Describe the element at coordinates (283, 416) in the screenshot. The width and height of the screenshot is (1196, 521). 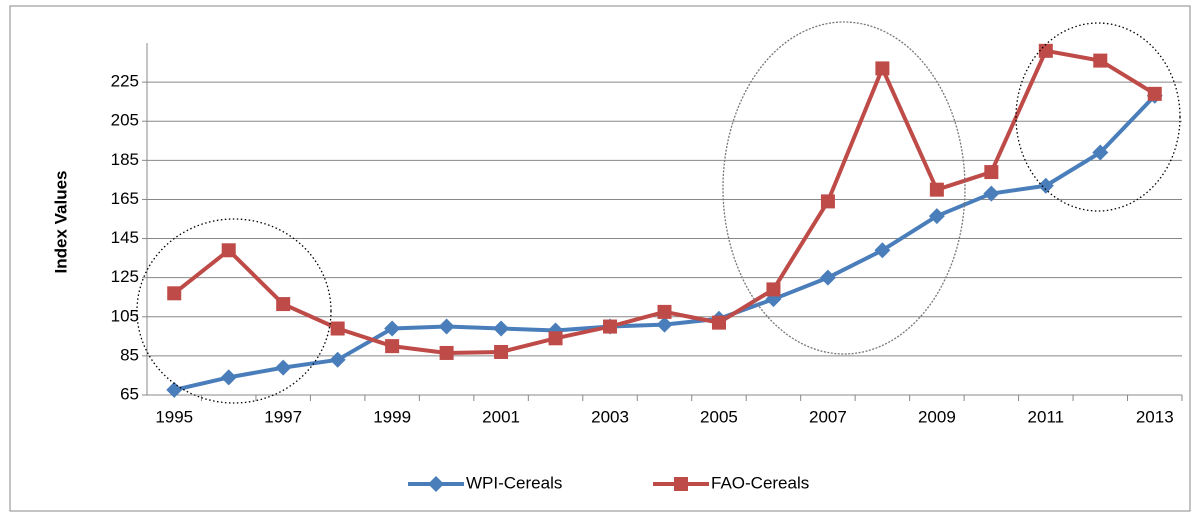
I see `x-tick-label: 1997` at that location.